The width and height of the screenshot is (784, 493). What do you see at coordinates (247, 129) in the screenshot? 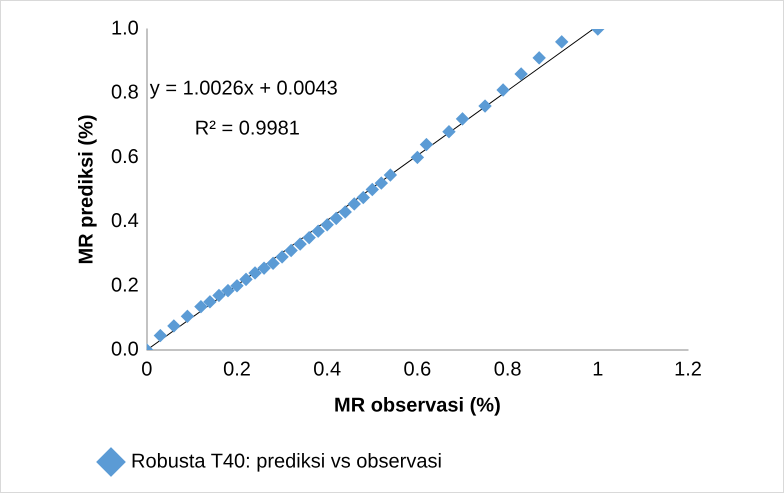
I see `annotation: R² = 0.9981` at bounding box center [247, 129].